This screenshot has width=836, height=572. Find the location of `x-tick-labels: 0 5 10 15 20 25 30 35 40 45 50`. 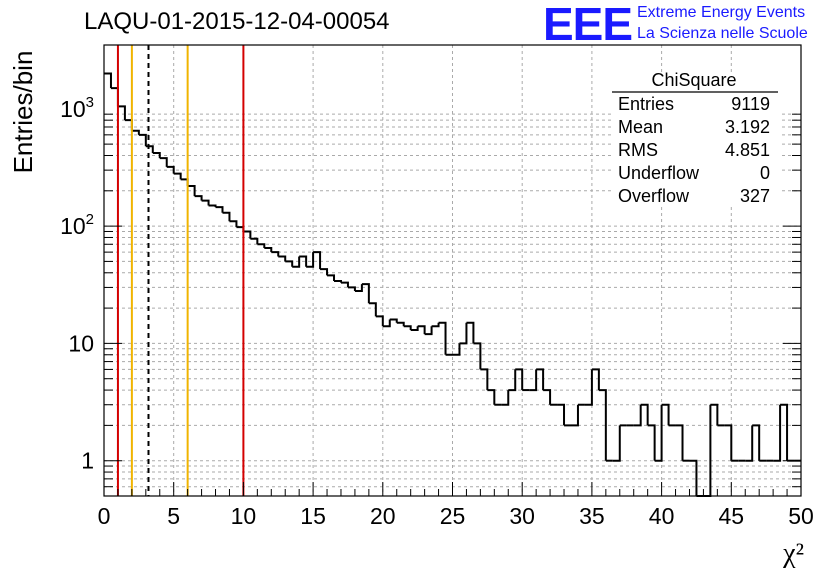

x-tick-labels: 0 5 10 15 20 25 30 35 40 45 50 is located at coordinates (456, 516).